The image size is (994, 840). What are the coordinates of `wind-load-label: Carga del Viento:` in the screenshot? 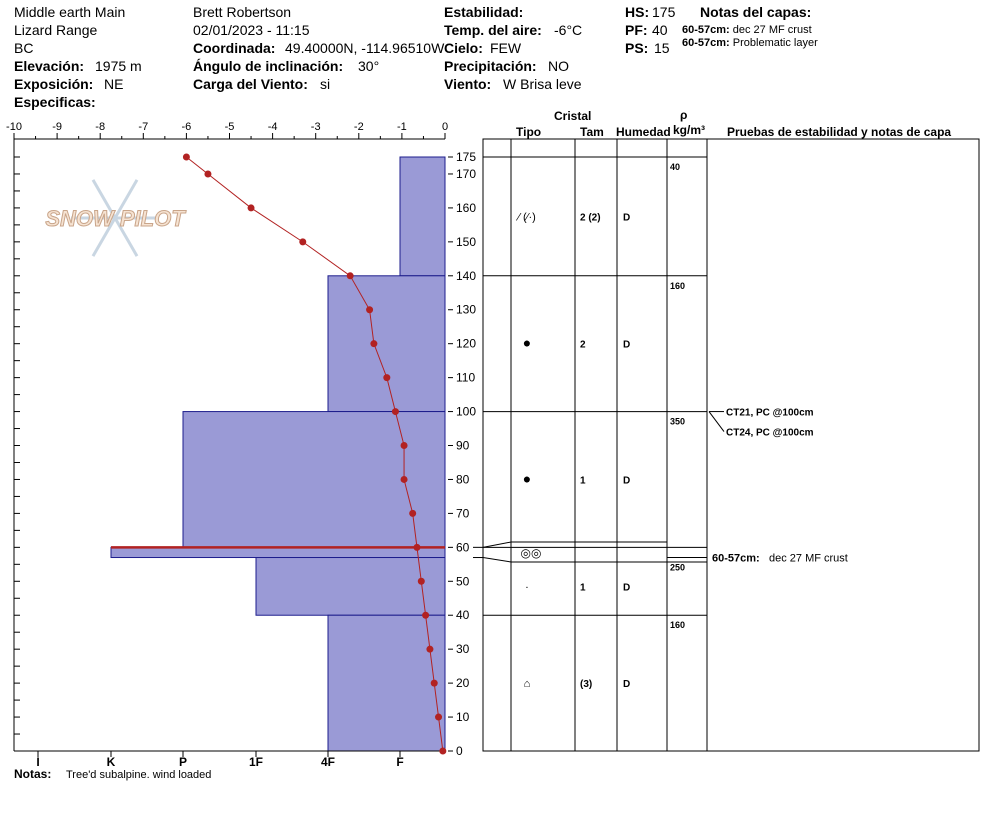 It's located at (250, 84).